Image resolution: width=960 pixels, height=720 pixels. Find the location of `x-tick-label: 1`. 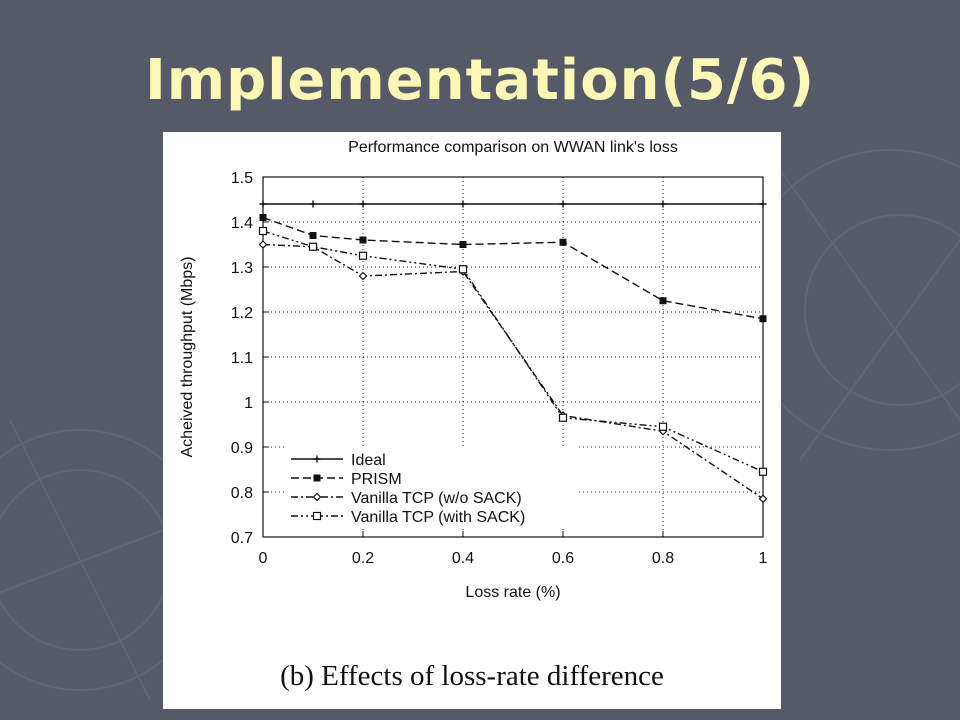

x-tick-label: 1 is located at coordinates (763, 558).